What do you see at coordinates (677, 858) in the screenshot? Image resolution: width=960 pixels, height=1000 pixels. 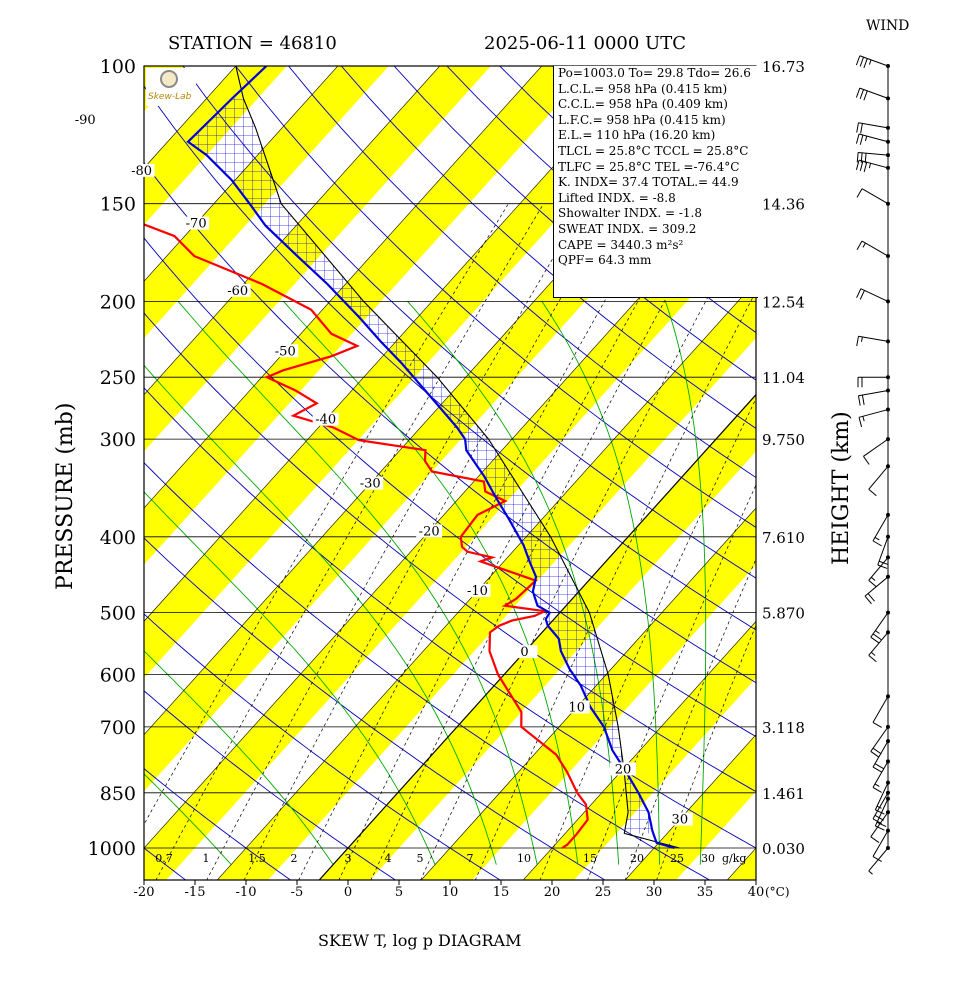 I see `mixing-ratio-label: 25` at bounding box center [677, 858].